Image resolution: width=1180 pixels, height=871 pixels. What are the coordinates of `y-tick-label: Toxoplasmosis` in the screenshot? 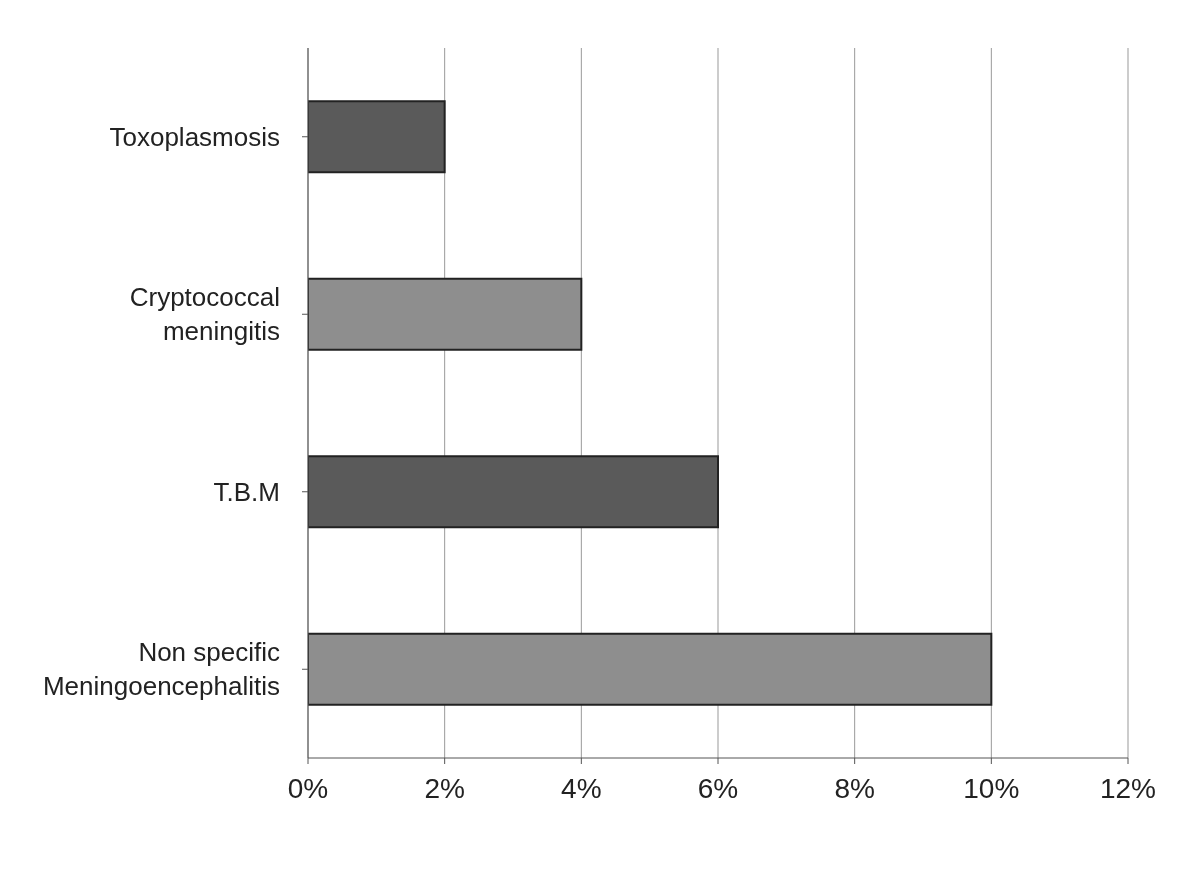 It's located at (194, 136).